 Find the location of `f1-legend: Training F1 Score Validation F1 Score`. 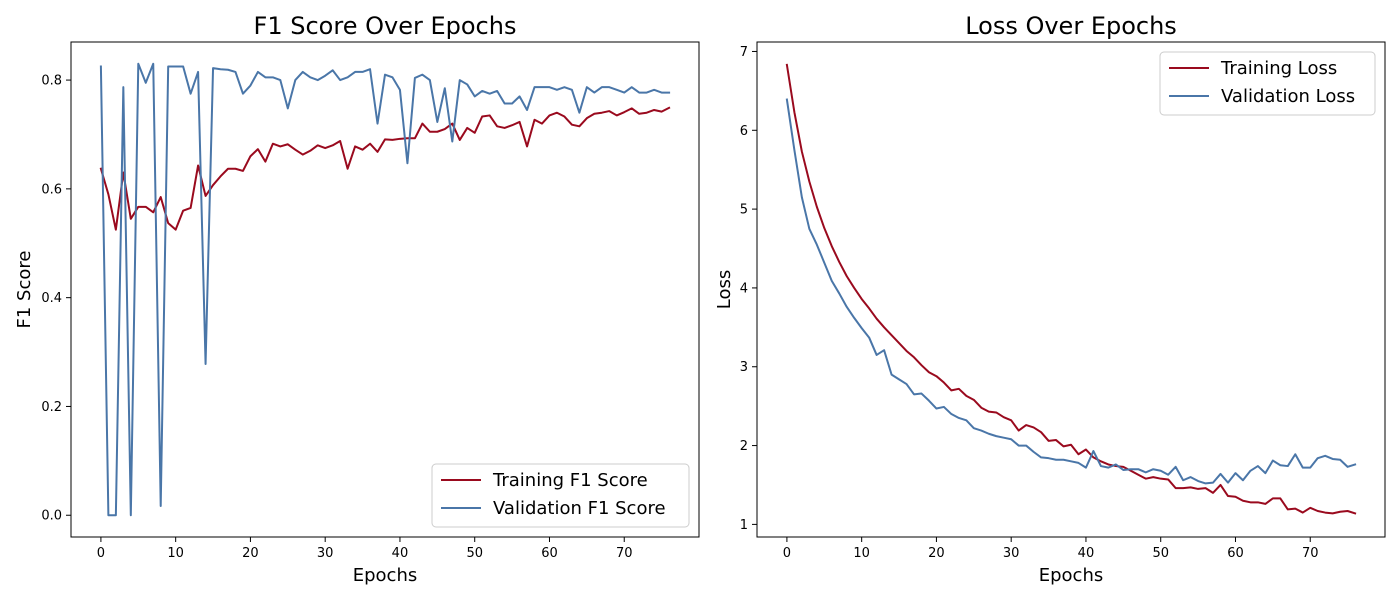

f1-legend: Training F1 Score Validation F1 Score is located at coordinates (560, 495).